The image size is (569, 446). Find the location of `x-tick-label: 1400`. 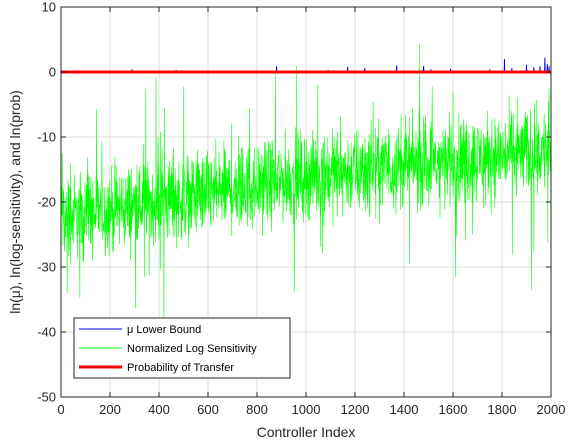

x-tick-label: 1400 is located at coordinates (404, 409).